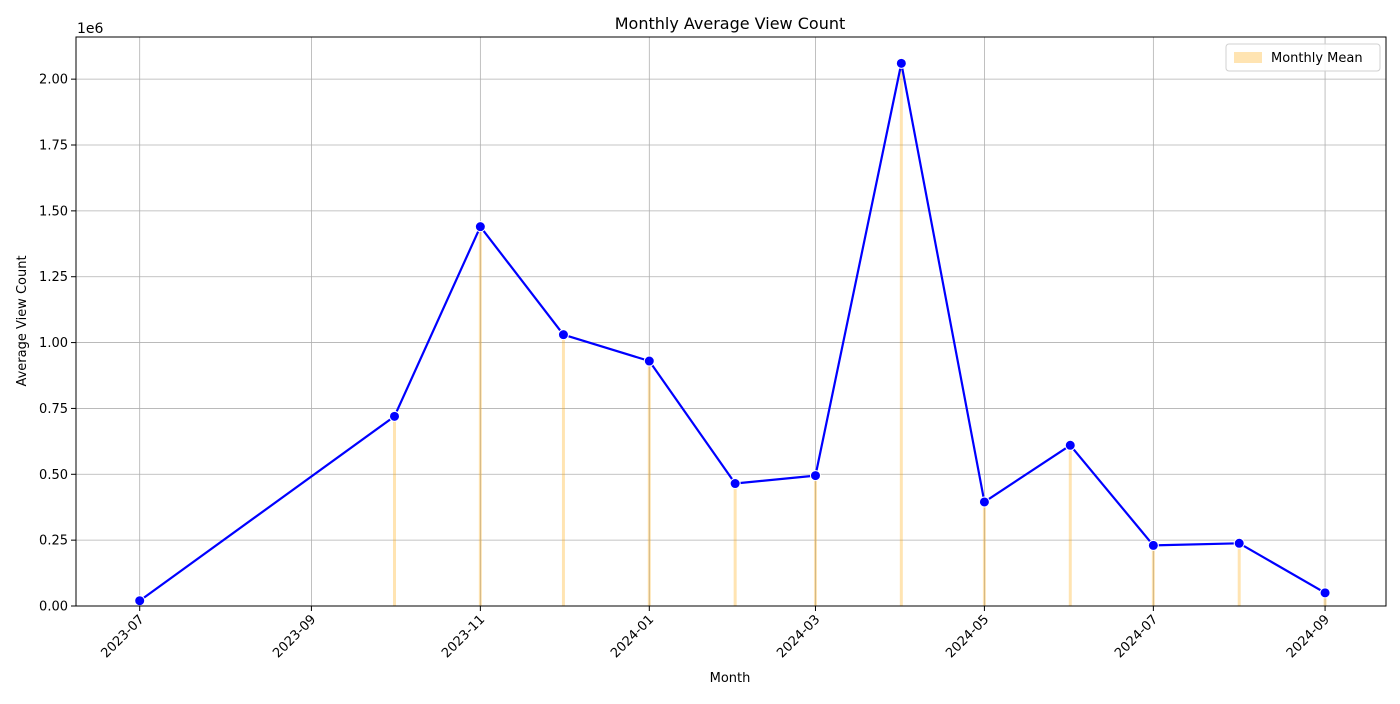 The image size is (1400, 704). Describe the element at coordinates (53, 343) in the screenshot. I see `y-tick-label-4: 1.00` at that location.